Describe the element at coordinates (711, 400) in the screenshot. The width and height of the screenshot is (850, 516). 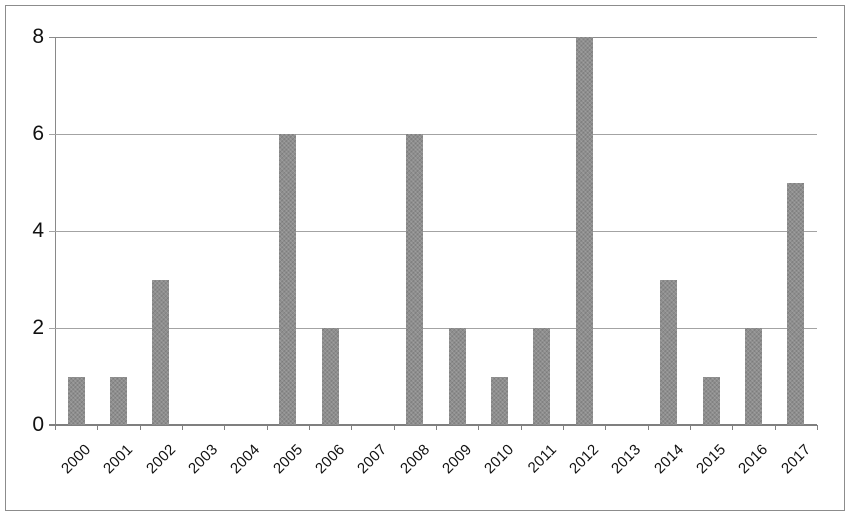
I see `bar-2015` at that location.